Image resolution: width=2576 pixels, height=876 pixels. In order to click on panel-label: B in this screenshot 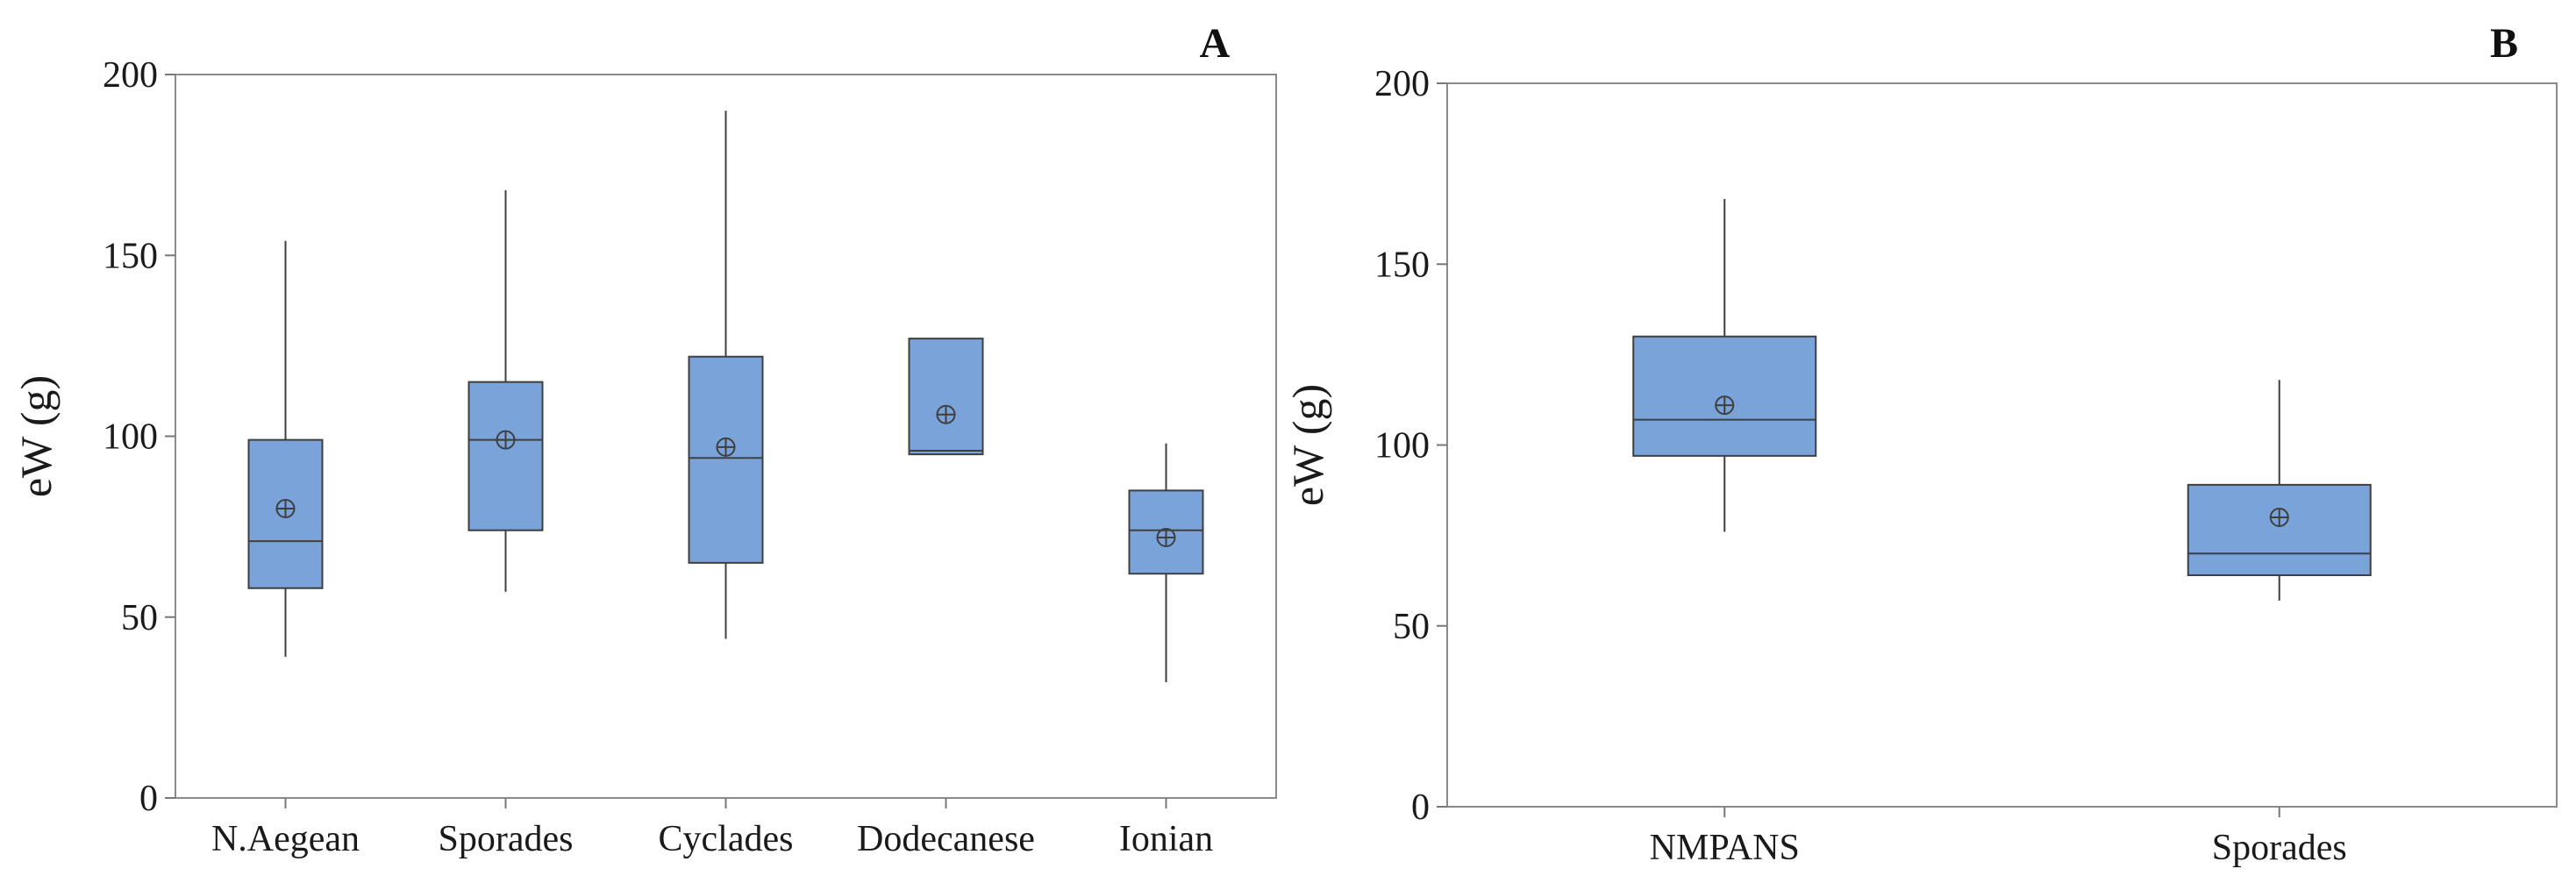, I will do `click(2504, 43)`.